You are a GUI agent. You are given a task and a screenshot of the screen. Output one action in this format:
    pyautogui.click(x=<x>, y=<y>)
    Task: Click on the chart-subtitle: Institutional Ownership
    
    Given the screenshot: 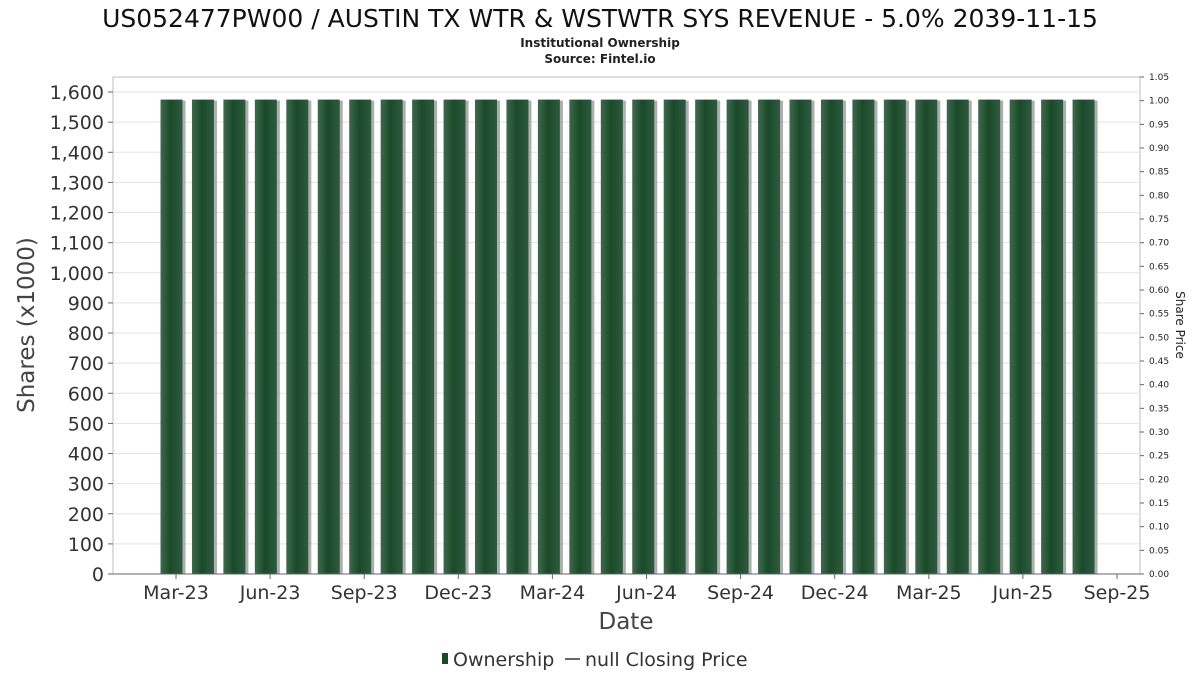 What is the action you would take?
    pyautogui.click(x=600, y=43)
    